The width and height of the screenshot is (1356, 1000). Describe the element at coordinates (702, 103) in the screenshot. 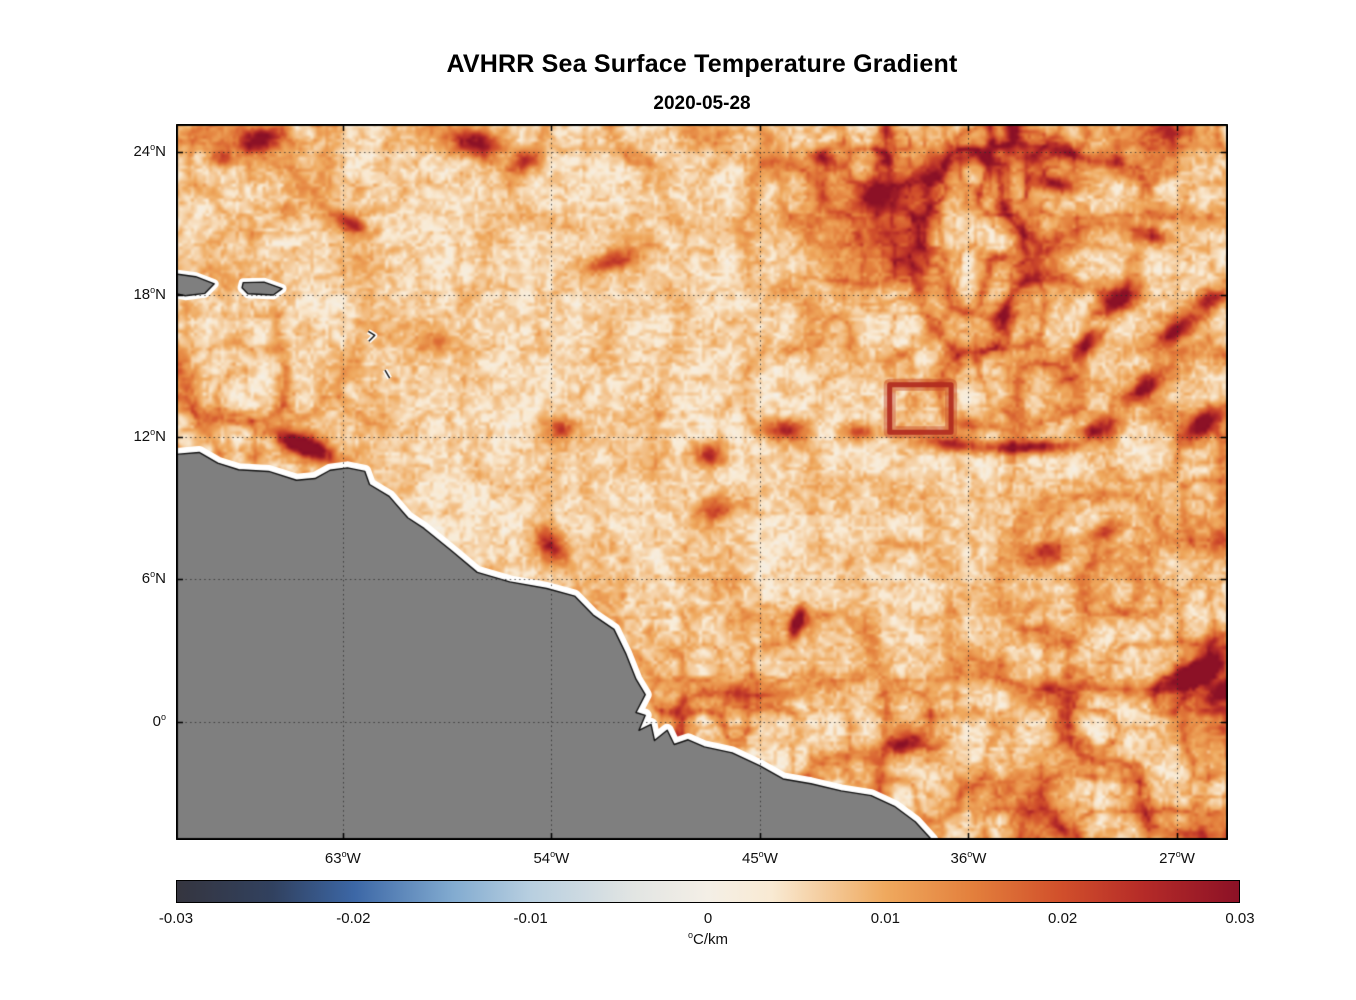

I see `chart-date: 2020-05-28` at that location.